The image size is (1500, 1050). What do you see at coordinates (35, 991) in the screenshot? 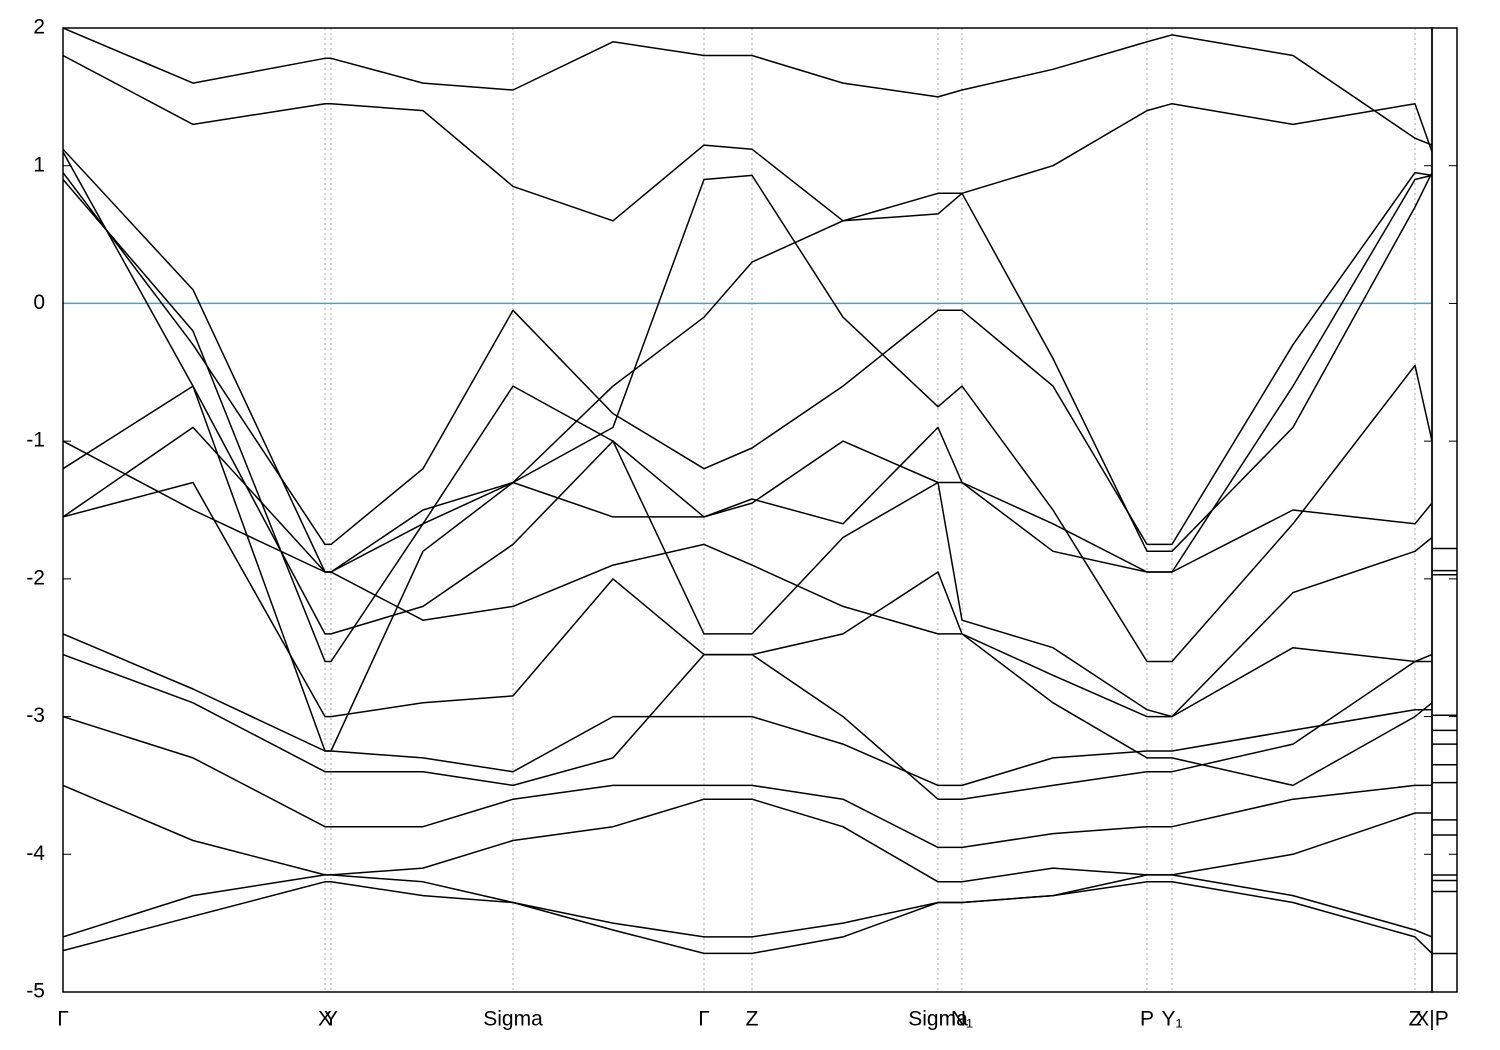
I see `y-tick-label: -5` at bounding box center [35, 991].